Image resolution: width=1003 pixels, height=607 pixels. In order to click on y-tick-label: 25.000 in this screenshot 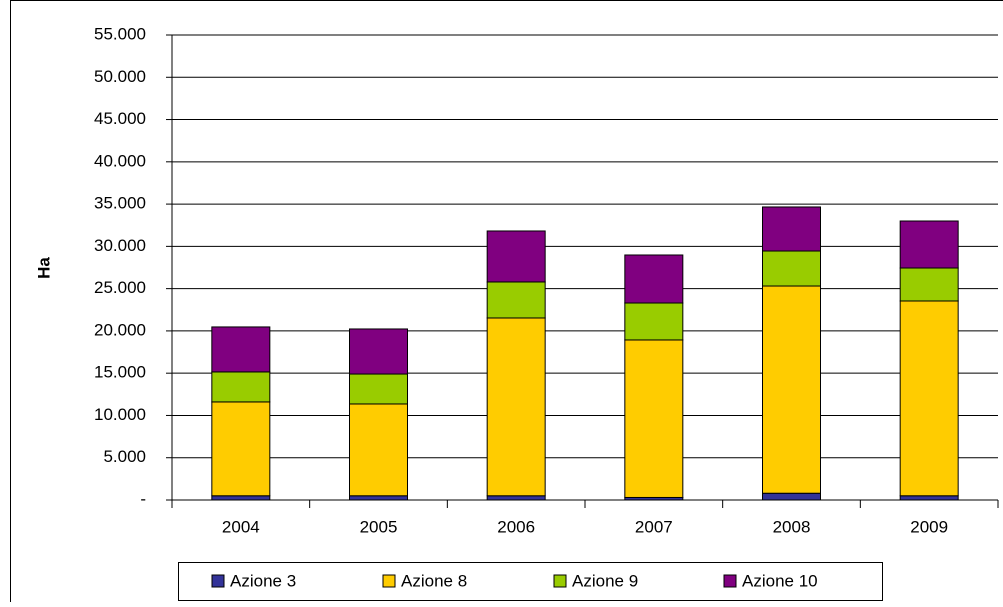, I will do `click(120, 287)`.